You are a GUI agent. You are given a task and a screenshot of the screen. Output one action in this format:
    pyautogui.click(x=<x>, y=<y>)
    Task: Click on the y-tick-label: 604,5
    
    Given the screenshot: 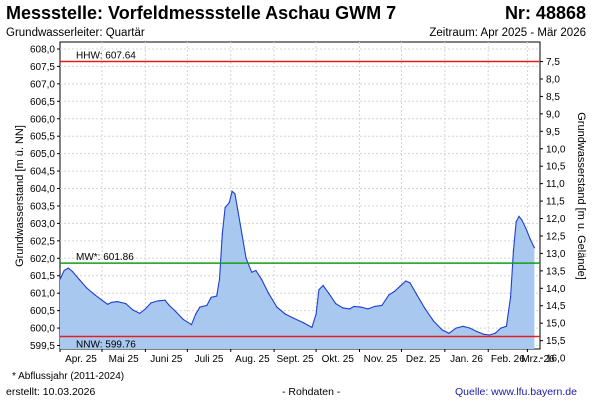 What is the action you would take?
    pyautogui.click(x=42, y=172)
    